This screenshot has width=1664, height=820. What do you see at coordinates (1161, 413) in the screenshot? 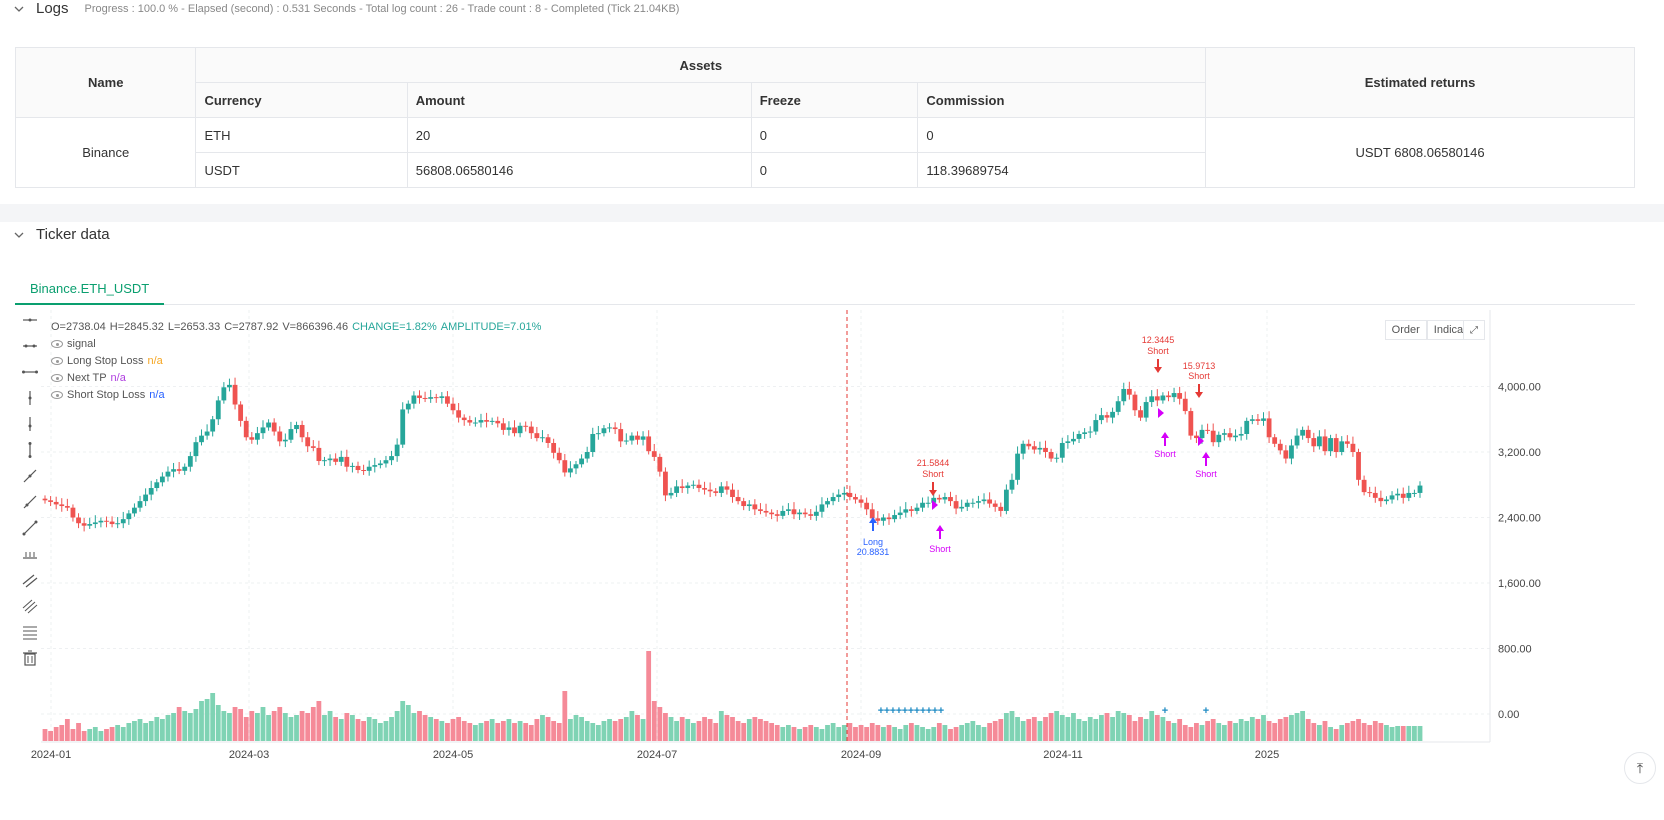
I see `triangle-marker` at bounding box center [1161, 413].